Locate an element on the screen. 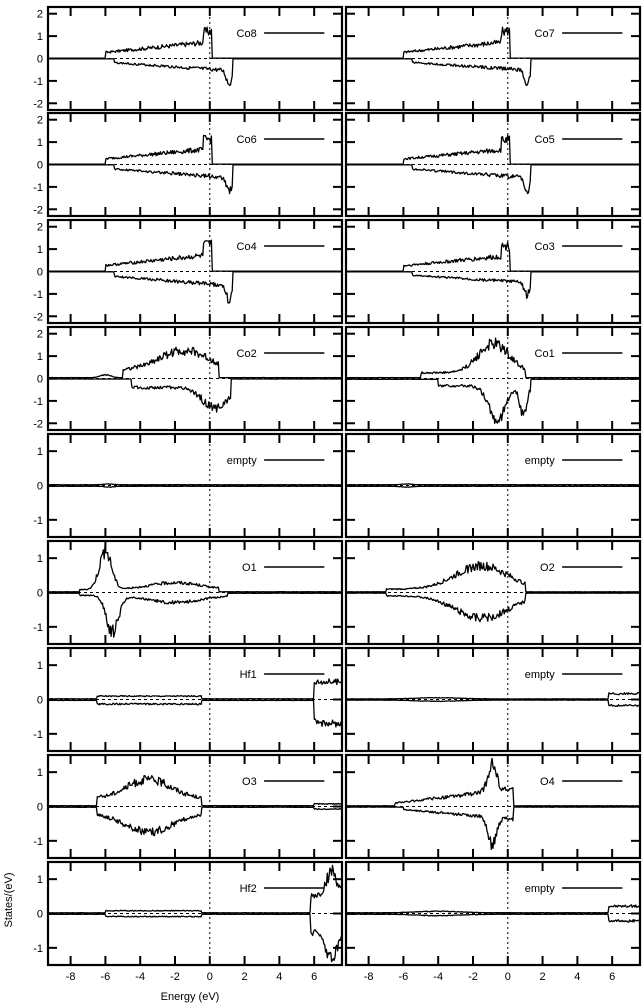  panel-co2-6: -2 -1 0 1 2 Co2 is located at coordinates (188, 378).